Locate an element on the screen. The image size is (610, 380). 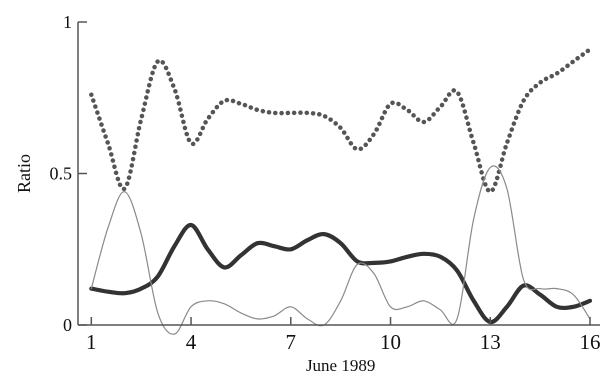
x-ticks: 1 4 7 10 13 16 is located at coordinates (343, 335).